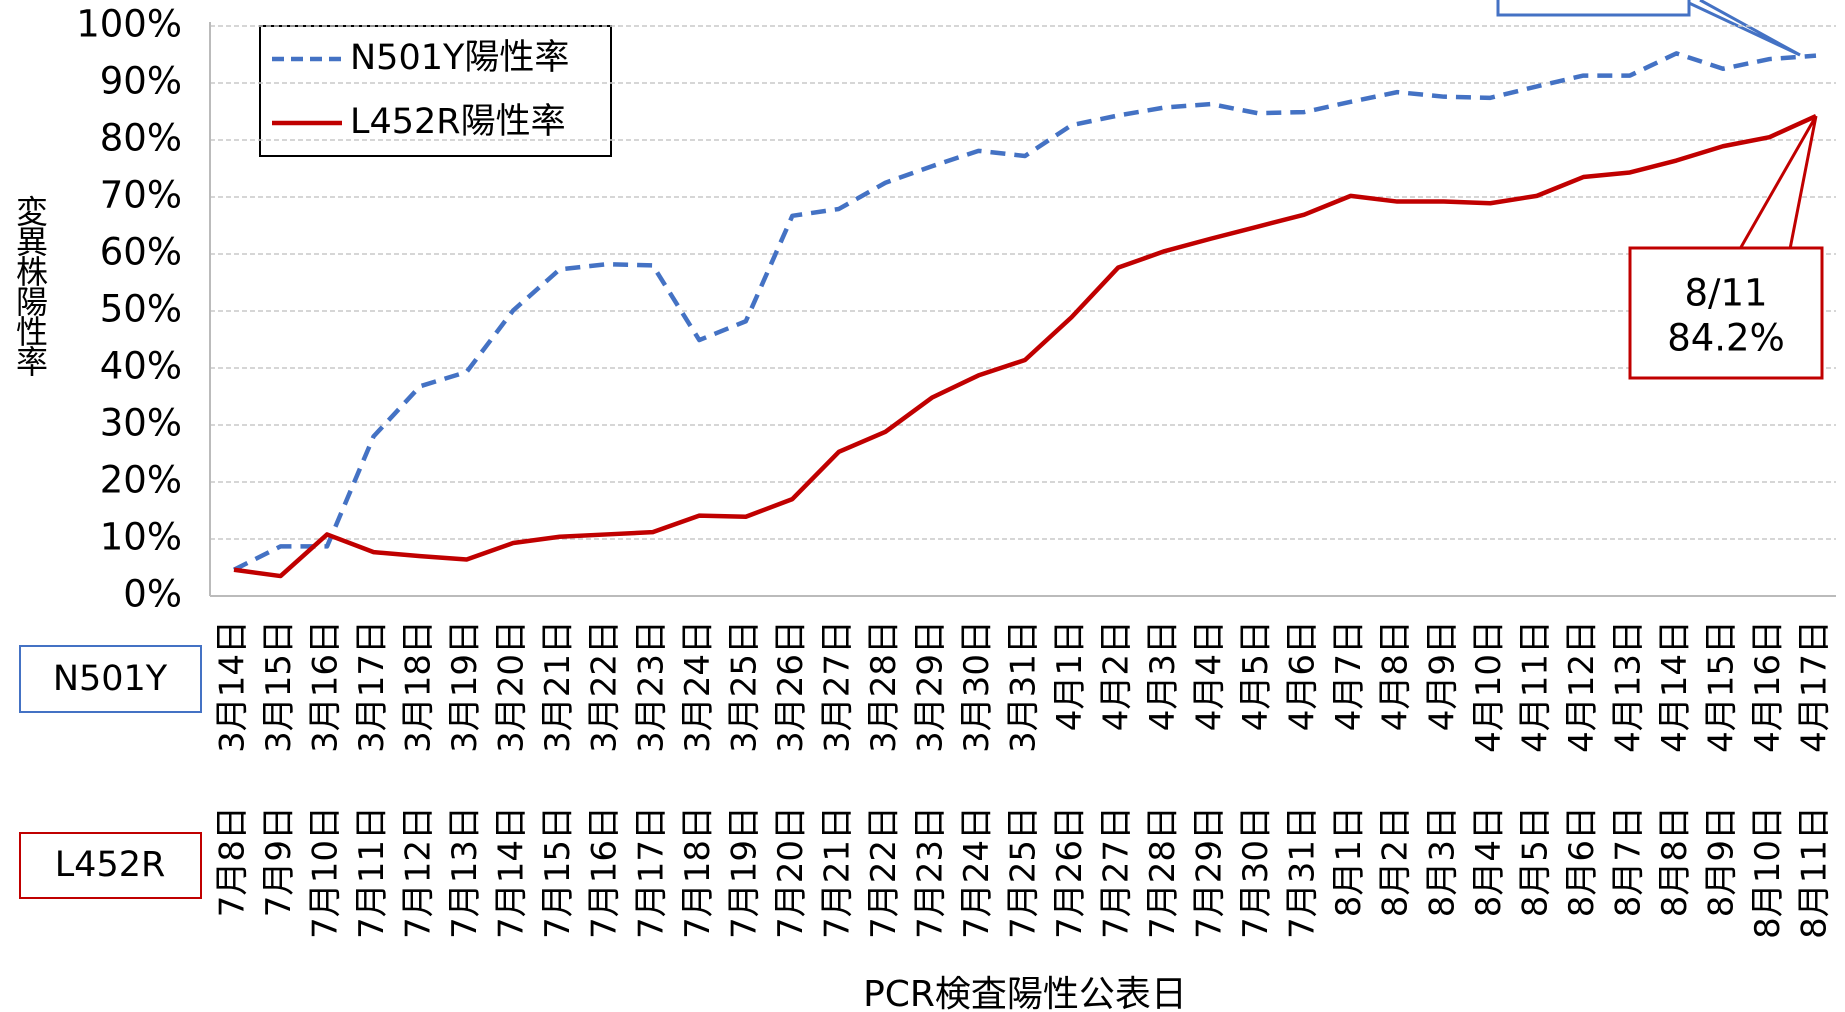 This screenshot has width=1845, height=1012. I want to click on x-tick-label: 4月4日, so click(1210, 675).